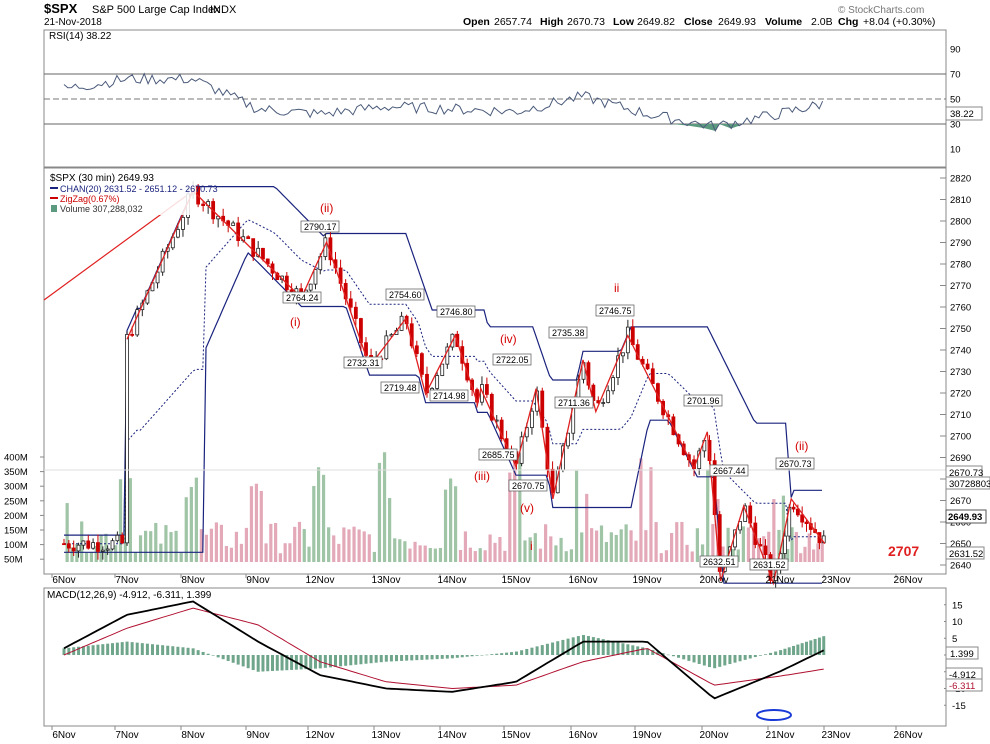  What do you see at coordinates (443, 102) in the screenshot?
I see `rsi-line` at bounding box center [443, 102].